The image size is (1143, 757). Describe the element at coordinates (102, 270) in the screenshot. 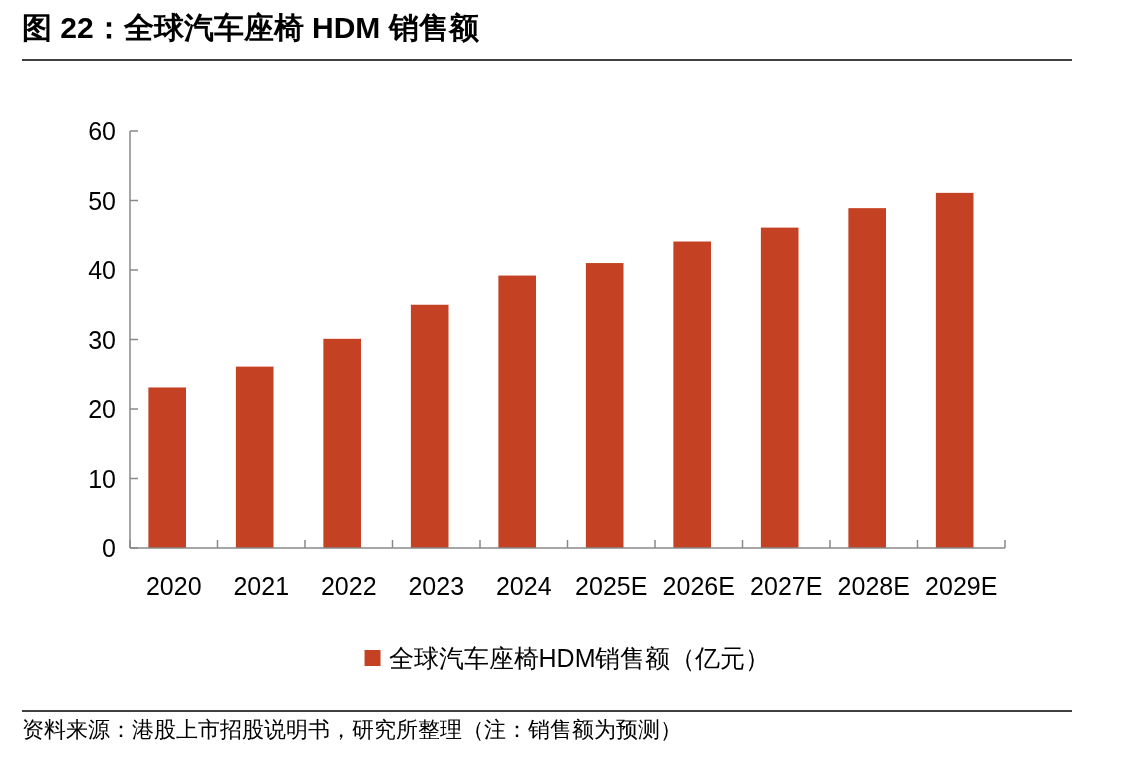

I see `y-tick-label: 40` at that location.